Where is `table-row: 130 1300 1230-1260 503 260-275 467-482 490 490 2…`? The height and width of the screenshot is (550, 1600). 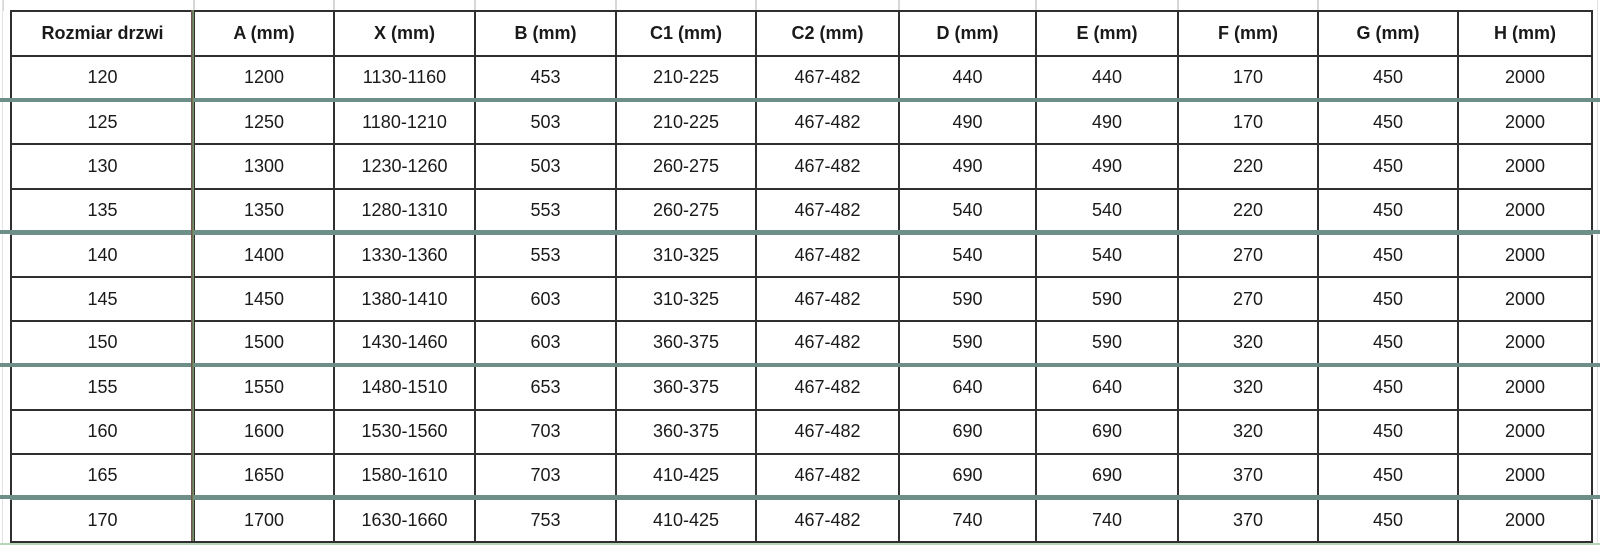 table-row: 130 1300 1230-1260 503 260-275 467-482 490 490 2… is located at coordinates (801, 166).